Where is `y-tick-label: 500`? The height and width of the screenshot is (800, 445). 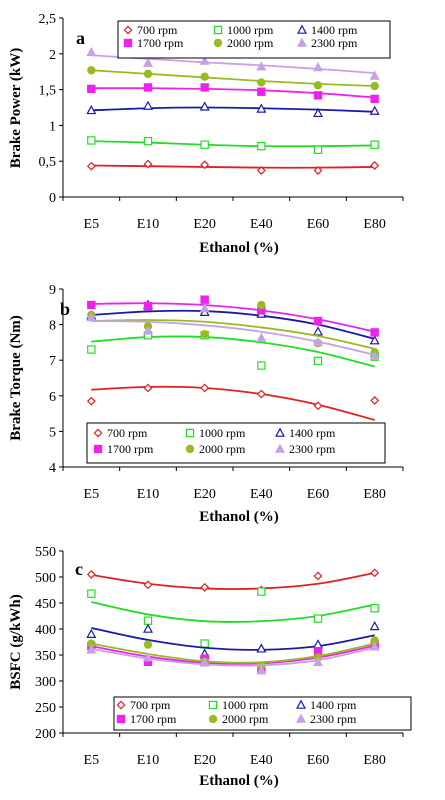 y-tick-label: 500 is located at coordinates (45, 578).